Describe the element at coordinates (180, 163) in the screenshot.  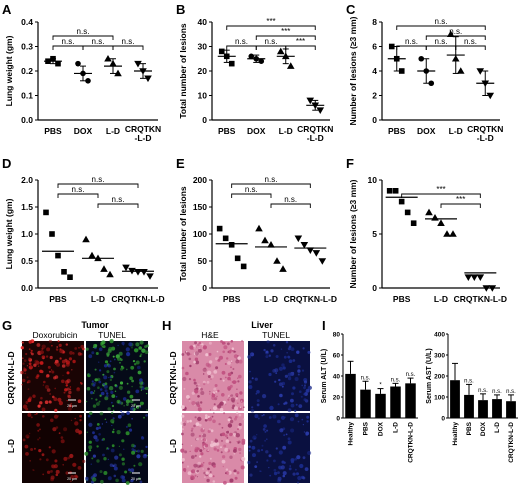
I see `panel-letter: E` at that location.